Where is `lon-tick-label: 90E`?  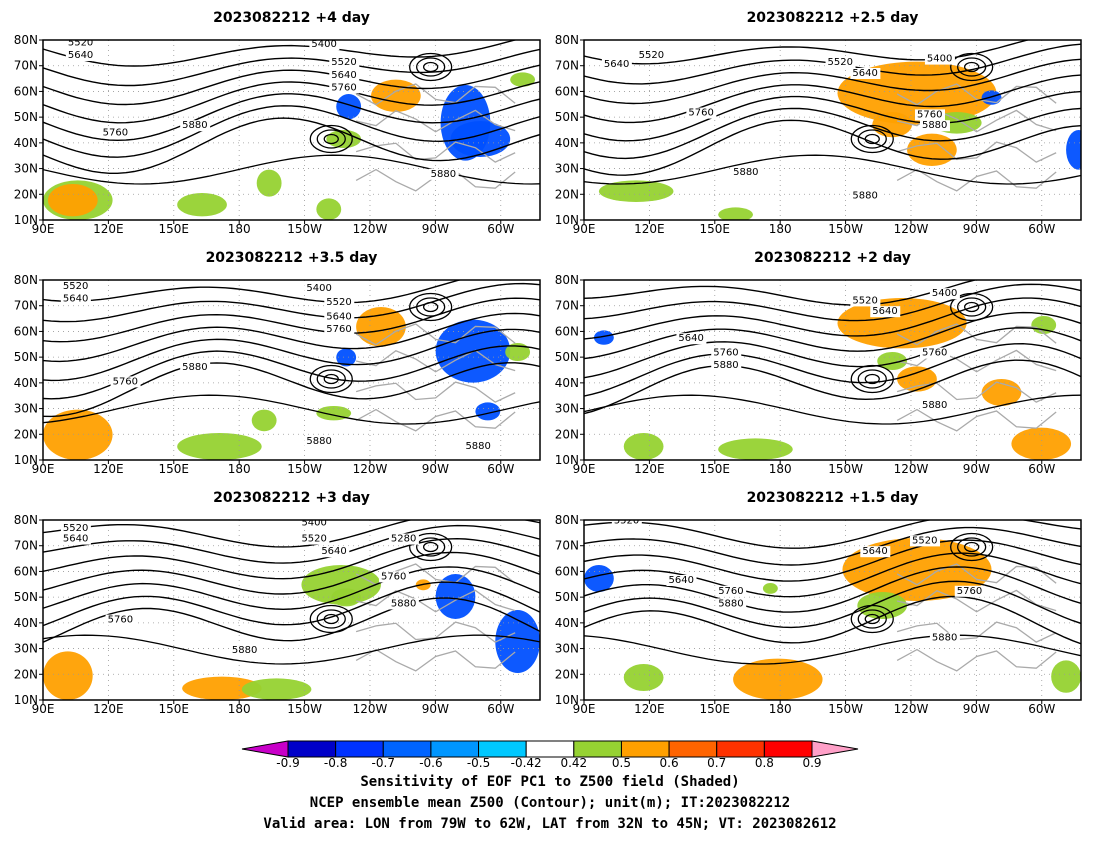 lon-tick-label: 90E is located at coordinates (43, 709).